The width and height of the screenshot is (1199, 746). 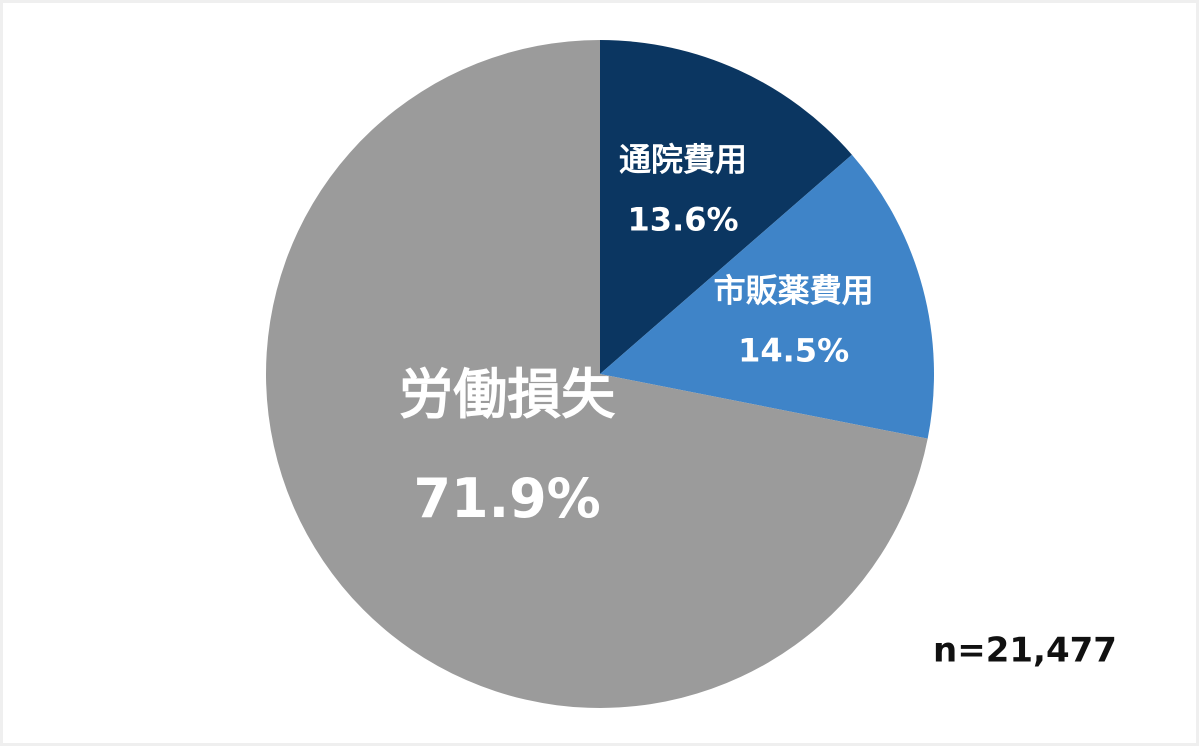 What do you see at coordinates (683, 160) in the screenshot?
I see `slice-label: 通院費用` at bounding box center [683, 160].